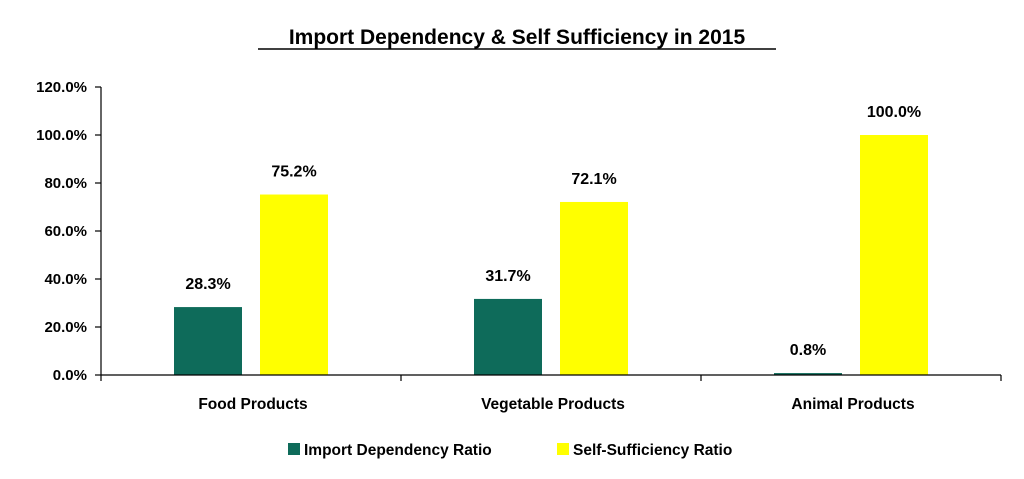 This screenshot has width=1024, height=479. What do you see at coordinates (65, 231) in the screenshot?
I see `y-tick-label: 60.0%` at bounding box center [65, 231].